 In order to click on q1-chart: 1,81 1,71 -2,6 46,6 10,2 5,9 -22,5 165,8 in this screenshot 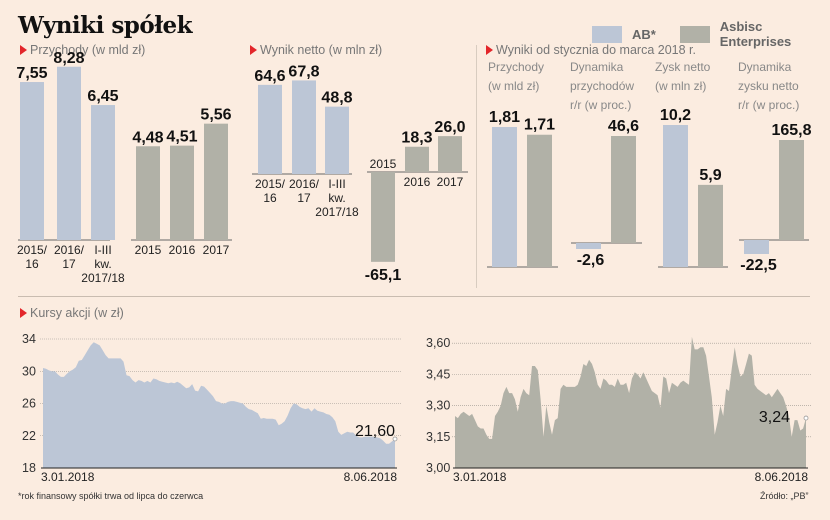, I will do `click(649, 190)`.